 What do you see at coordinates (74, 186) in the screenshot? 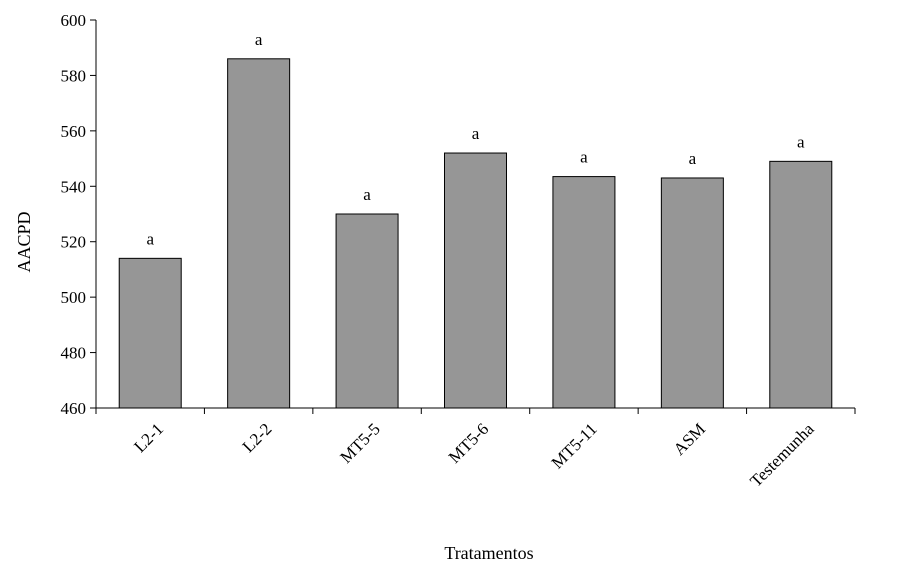
I see `y-tick-label: 540` at bounding box center [74, 186].